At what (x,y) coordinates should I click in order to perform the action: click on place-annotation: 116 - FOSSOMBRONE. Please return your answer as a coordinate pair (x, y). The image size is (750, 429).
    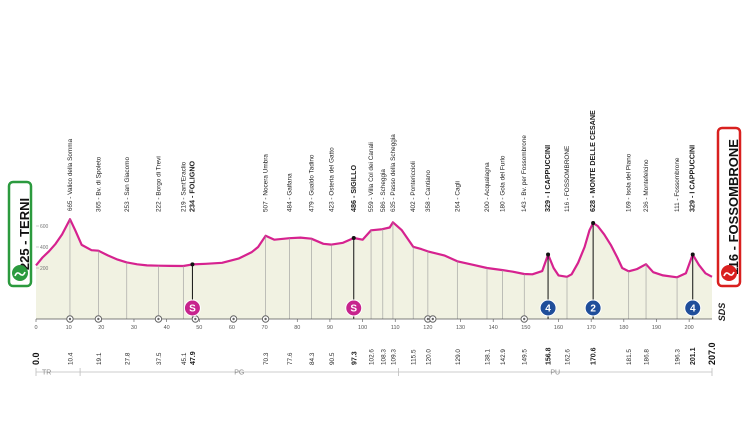
    Looking at the image, I should click on (567, 179).